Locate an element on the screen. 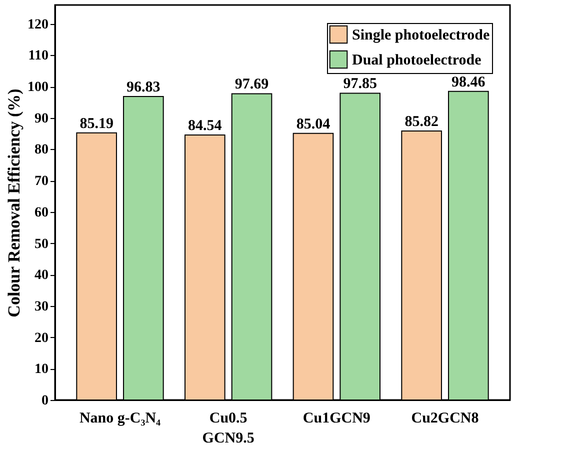 This screenshot has width=570, height=472. y-tick-label: 80 is located at coordinates (41, 150).